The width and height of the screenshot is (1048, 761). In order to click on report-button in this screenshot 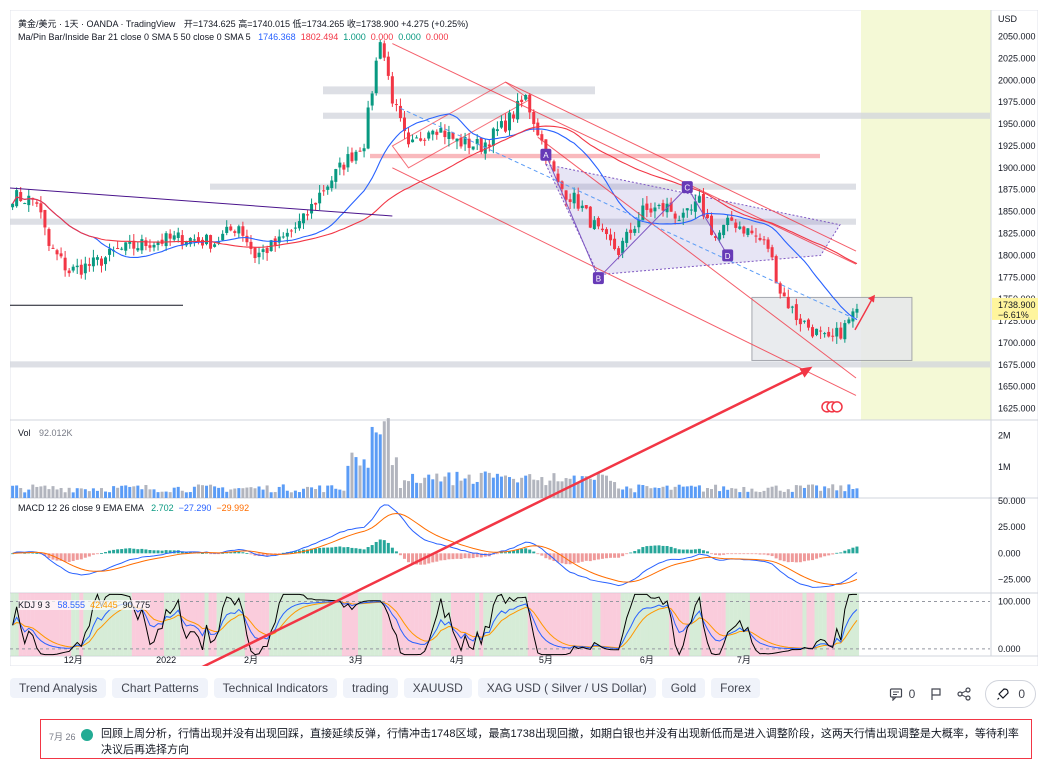, I will do `click(936, 694)`.